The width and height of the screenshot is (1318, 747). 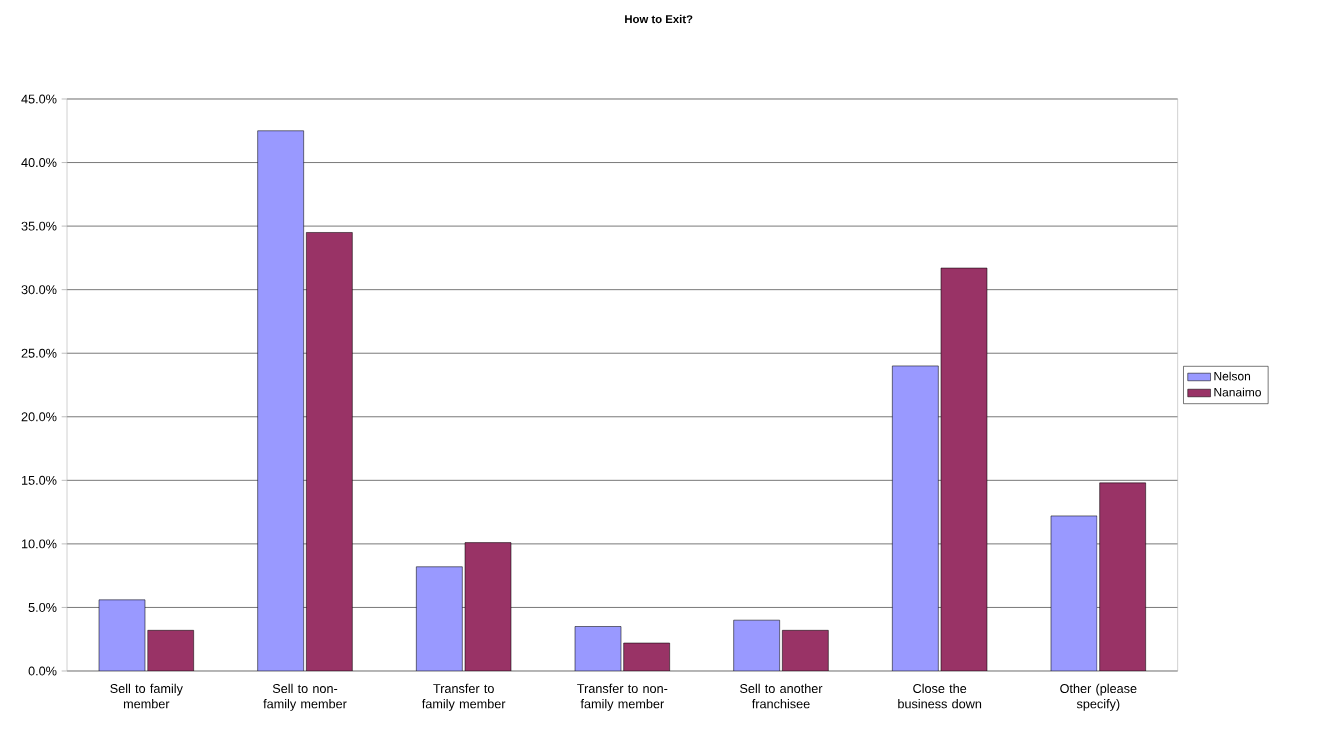 I want to click on y-tick-label: 10.0%, so click(x=39, y=544).